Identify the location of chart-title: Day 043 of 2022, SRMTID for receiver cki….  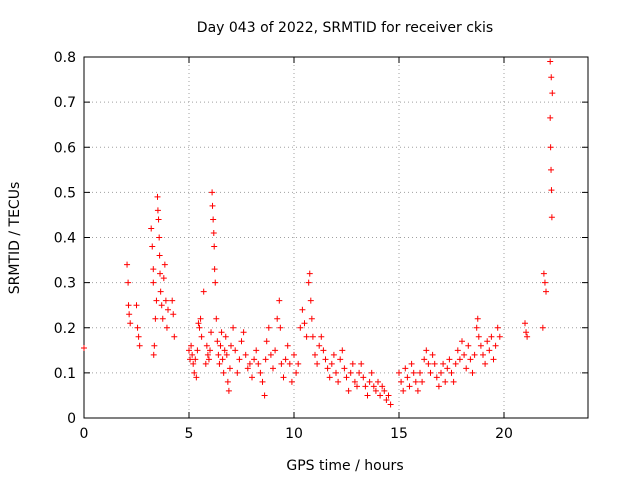
(345, 28).